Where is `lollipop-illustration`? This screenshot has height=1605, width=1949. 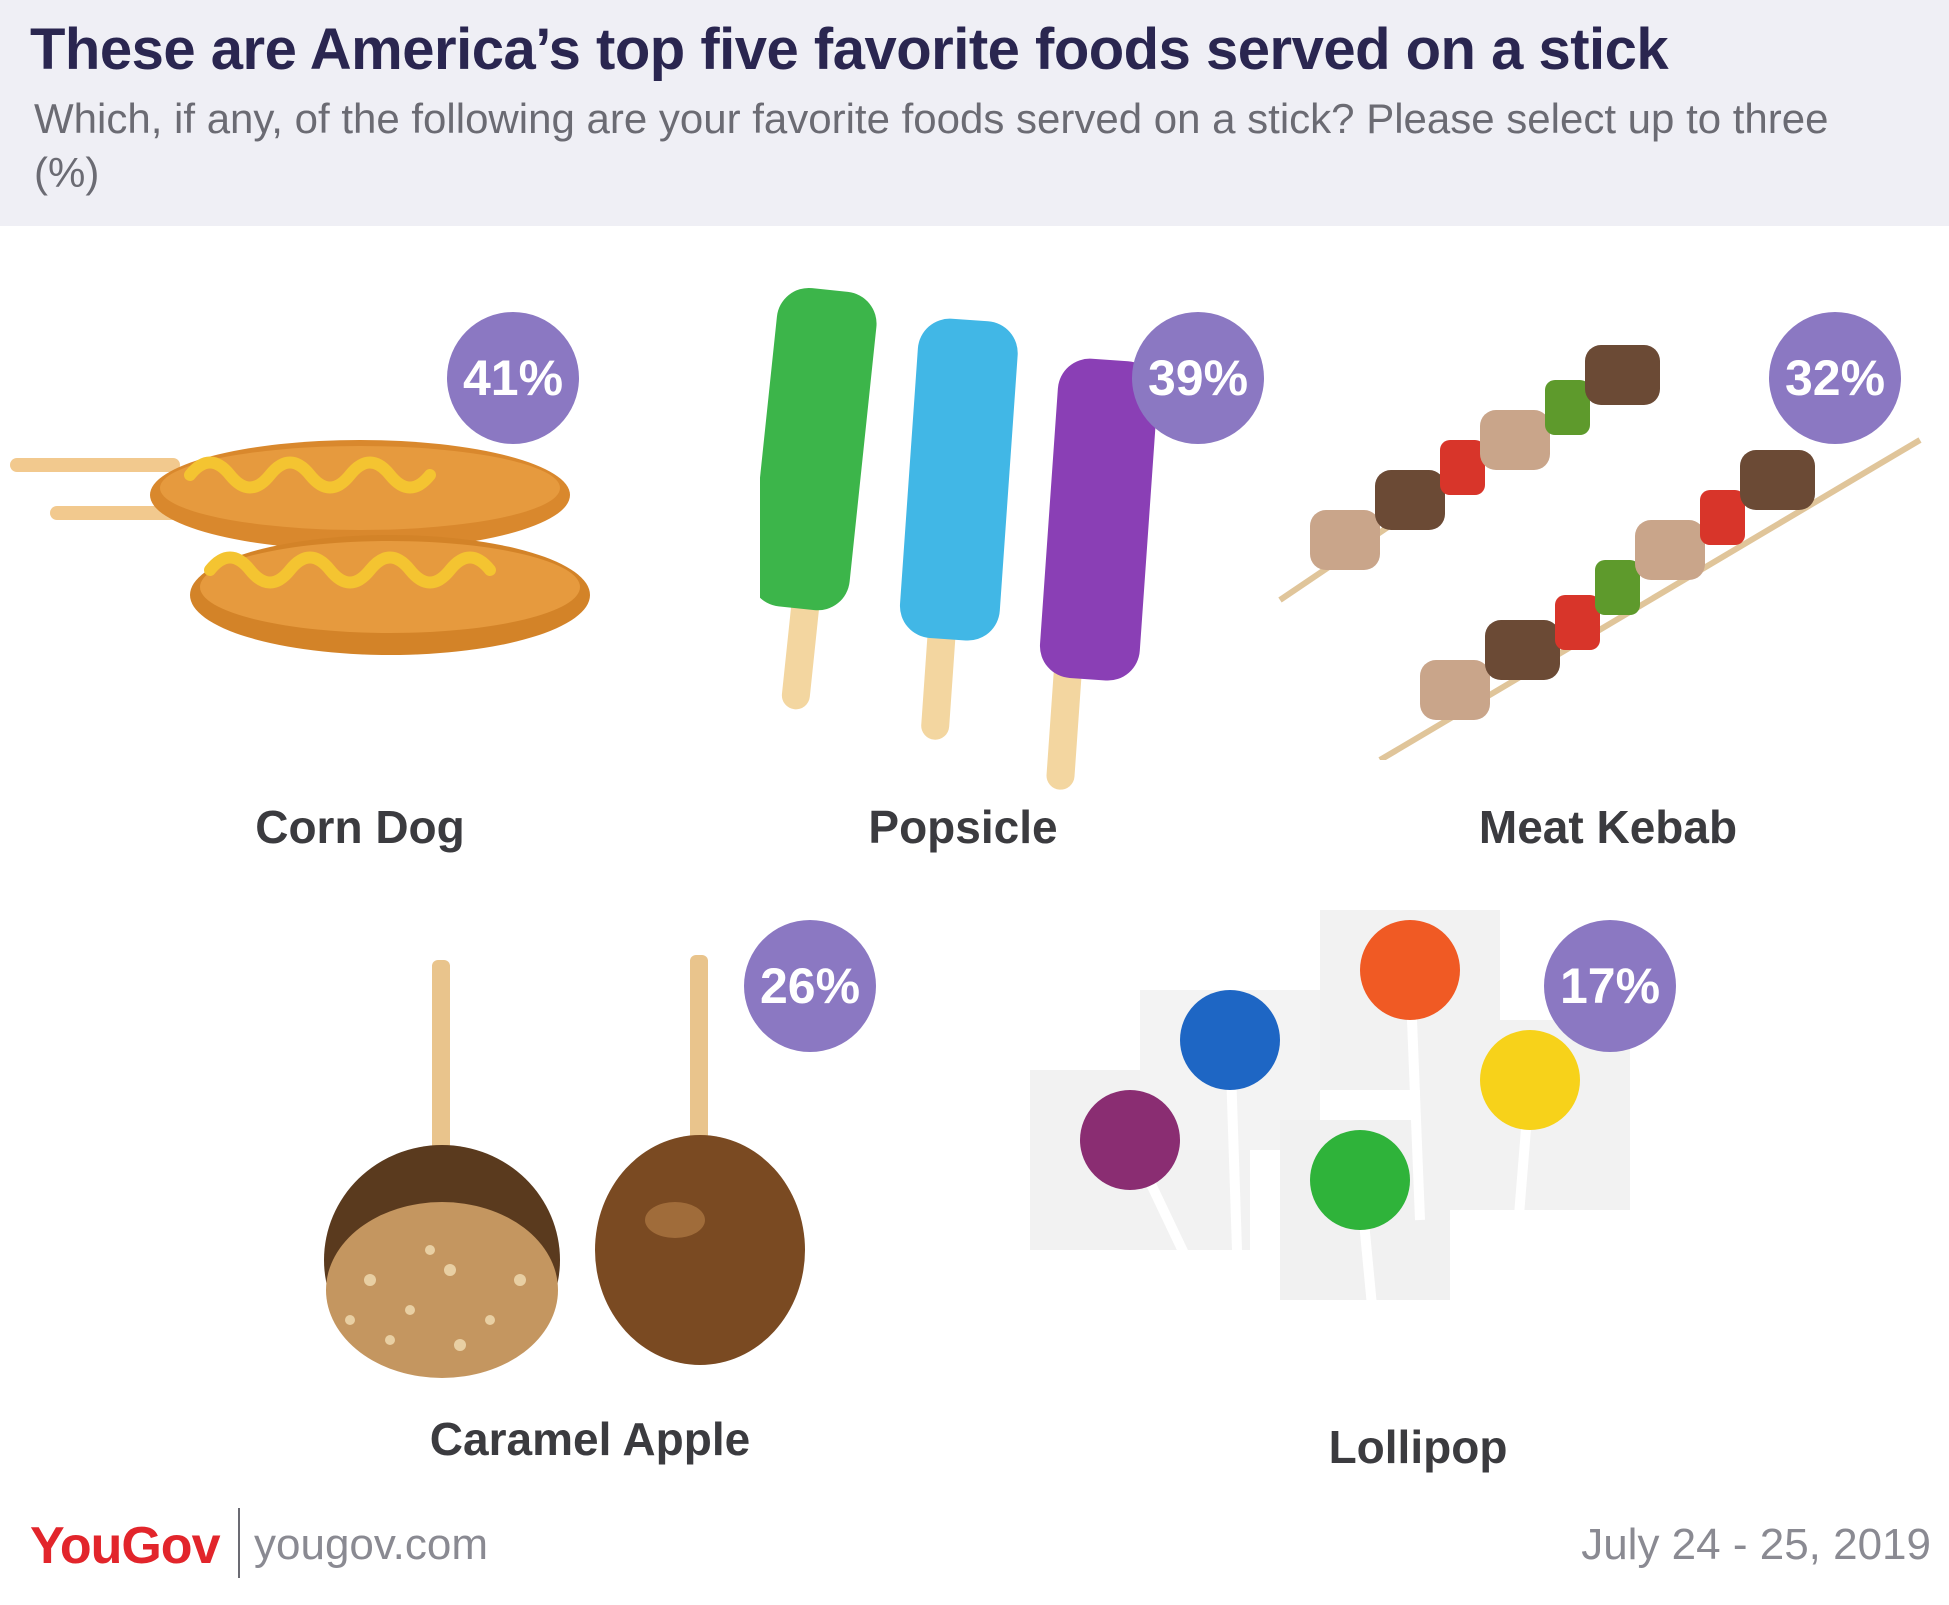 lollipop-illustration is located at coordinates (1330, 1150).